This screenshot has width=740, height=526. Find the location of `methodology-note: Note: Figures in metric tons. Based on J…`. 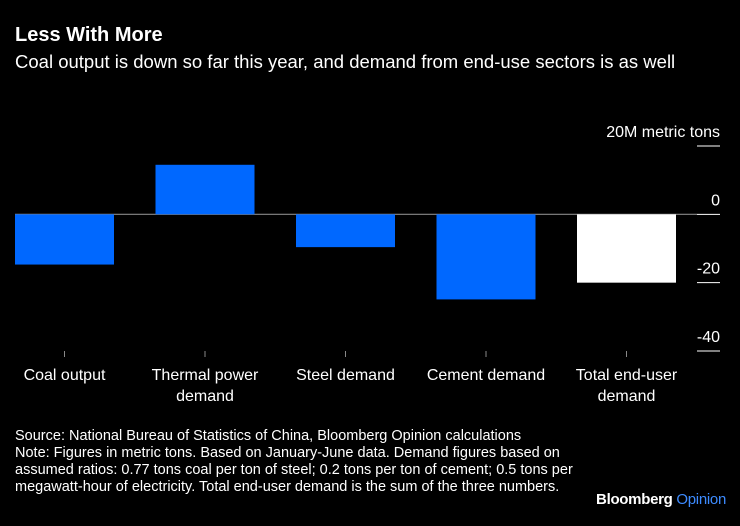

methodology-note: Note: Figures in metric tons. Based on J… is located at coordinates (294, 470).